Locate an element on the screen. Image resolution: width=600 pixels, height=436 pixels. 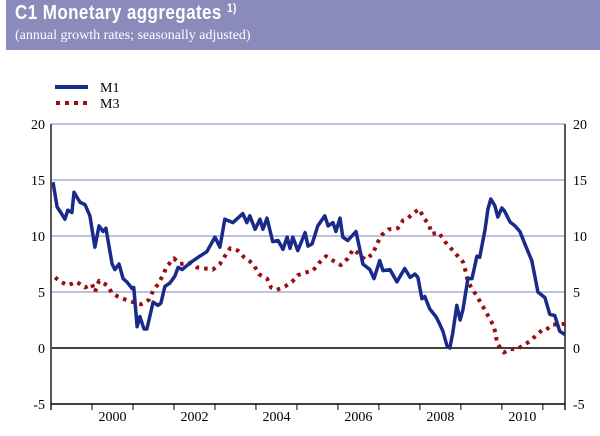
x-tick-label: 2000 is located at coordinates (112, 417).